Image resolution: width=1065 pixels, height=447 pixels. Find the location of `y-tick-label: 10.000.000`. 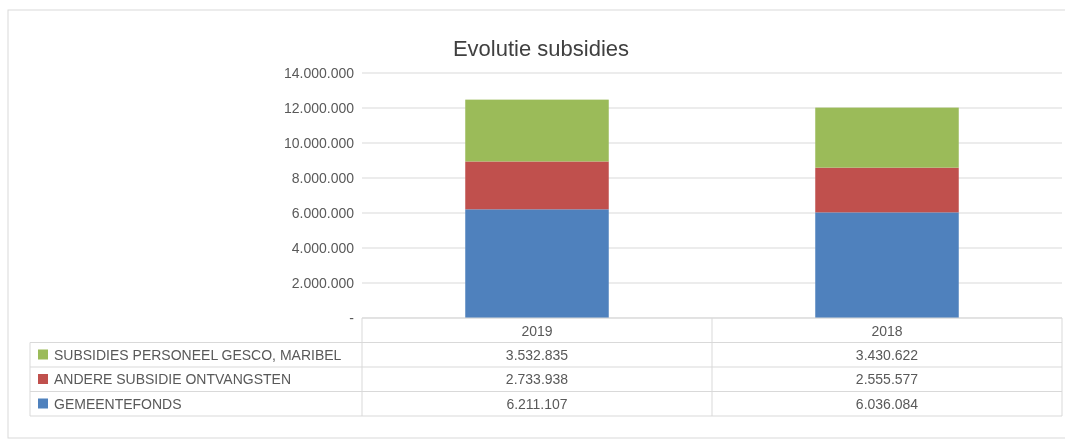

y-tick-label: 10.000.000 is located at coordinates (319, 143).